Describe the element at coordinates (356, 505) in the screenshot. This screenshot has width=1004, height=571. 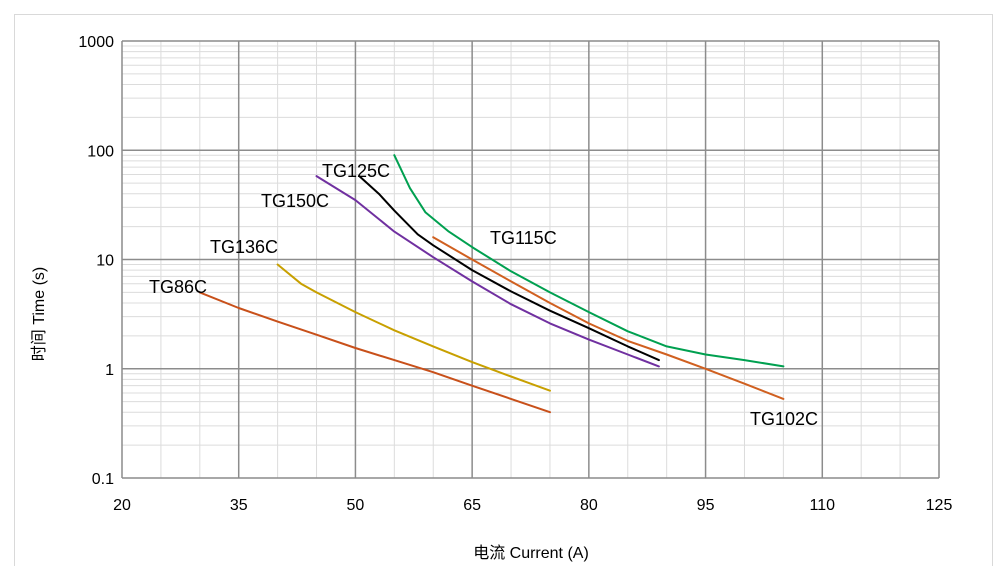
I see `x-tick-label: 50` at that location.